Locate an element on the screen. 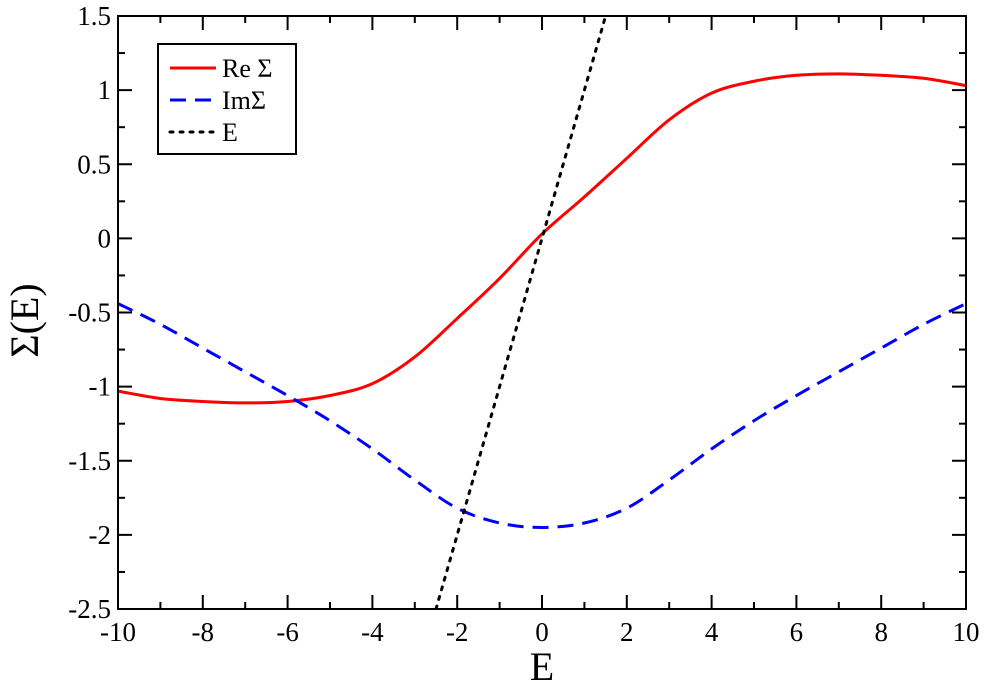 The width and height of the screenshot is (986, 685). y-tick-label: 1.5 is located at coordinates (94, 16).